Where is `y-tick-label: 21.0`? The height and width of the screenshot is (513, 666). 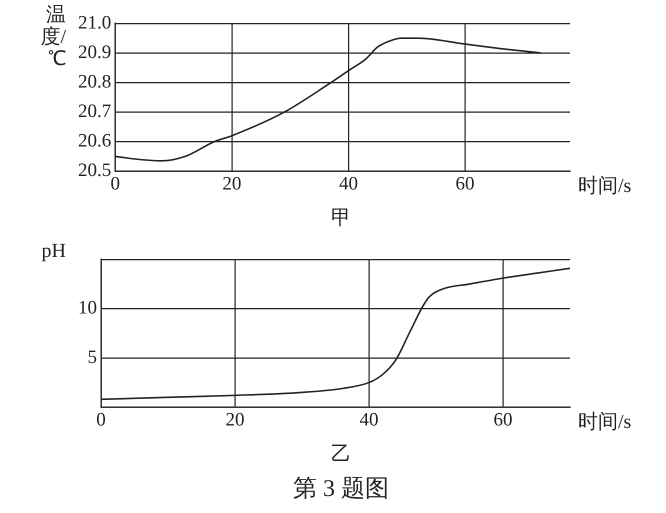 y-tick-label: 21.0 is located at coordinates (95, 23).